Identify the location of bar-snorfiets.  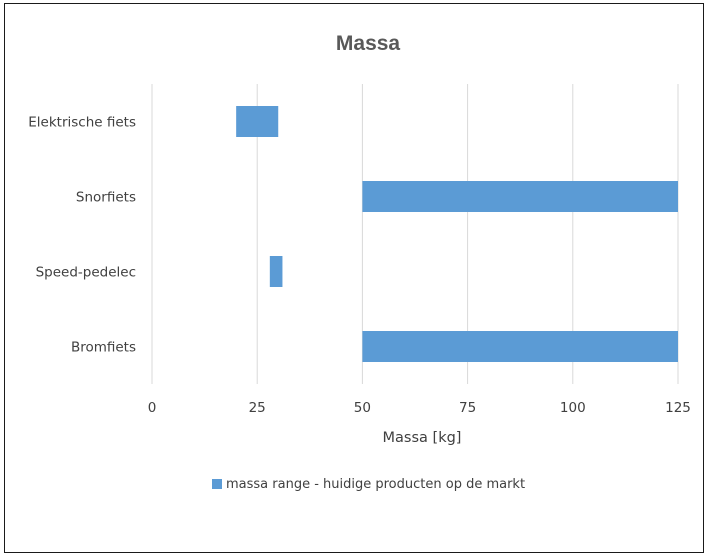
(520, 196).